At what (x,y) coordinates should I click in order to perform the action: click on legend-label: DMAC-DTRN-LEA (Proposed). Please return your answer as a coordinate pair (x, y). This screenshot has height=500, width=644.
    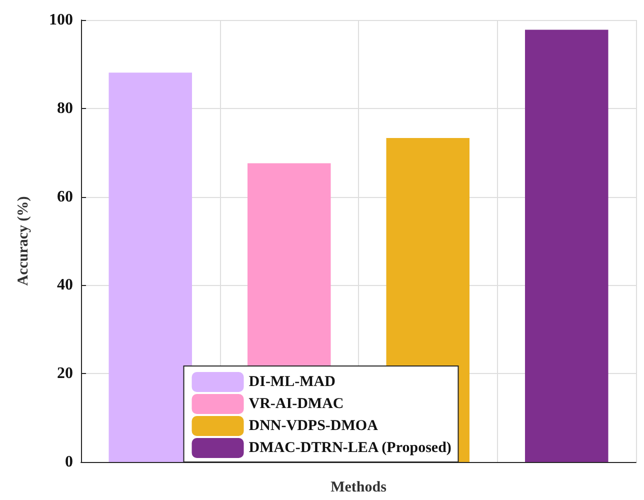
    Looking at the image, I should click on (350, 448).